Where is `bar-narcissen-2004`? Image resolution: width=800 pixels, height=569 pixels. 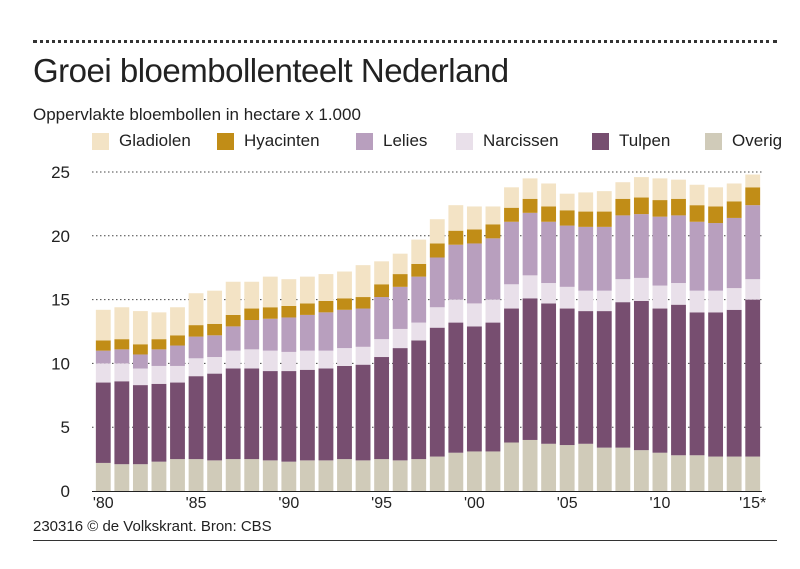
bar-narcissen-2004 is located at coordinates (549, 293).